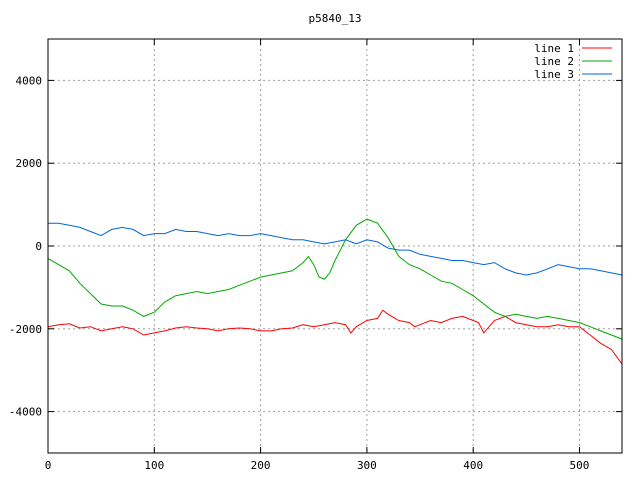  What do you see at coordinates (261, 465) in the screenshot?
I see `x-tick-label: 200` at bounding box center [261, 465].